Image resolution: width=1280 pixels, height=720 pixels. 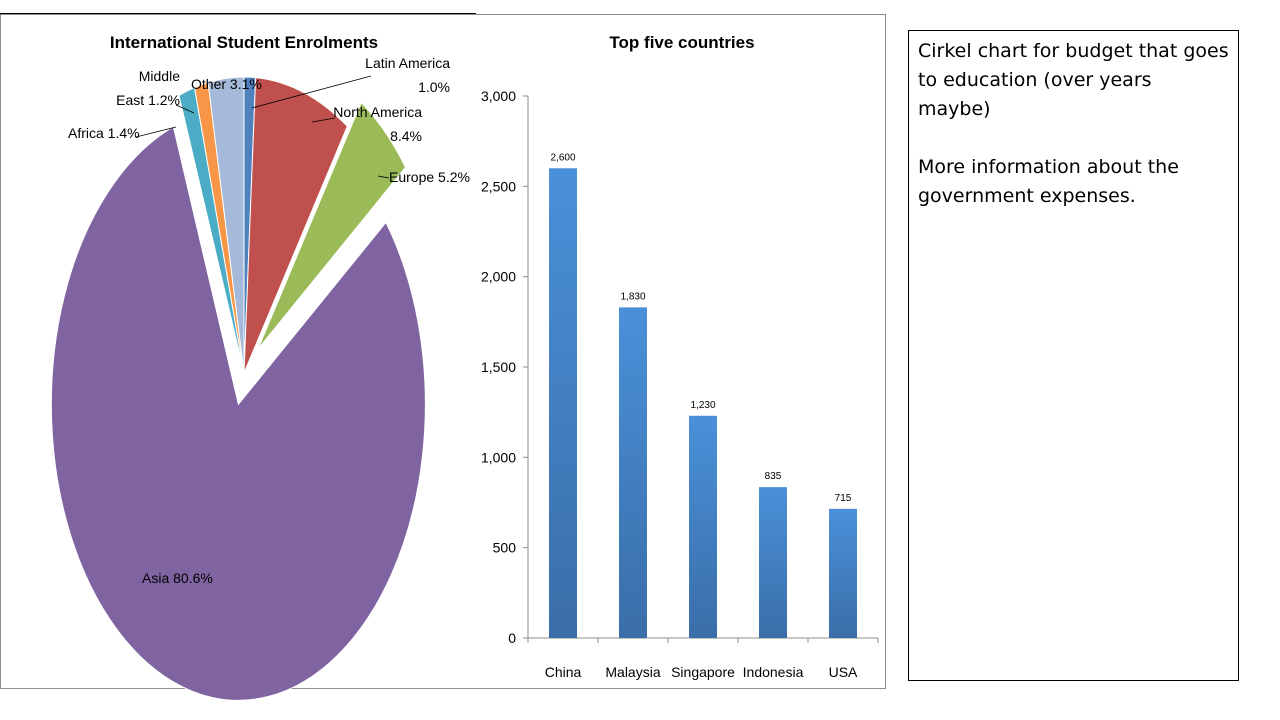 I want to click on pie-slice-europe, so click(x=332, y=225).